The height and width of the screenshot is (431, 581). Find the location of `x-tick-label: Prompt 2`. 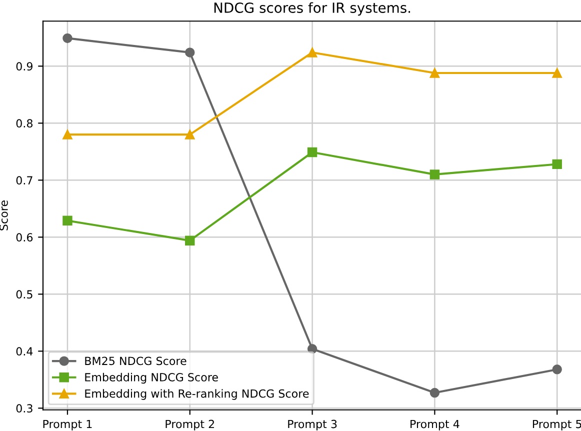

x-tick-label: Prompt 2 is located at coordinates (190, 425).